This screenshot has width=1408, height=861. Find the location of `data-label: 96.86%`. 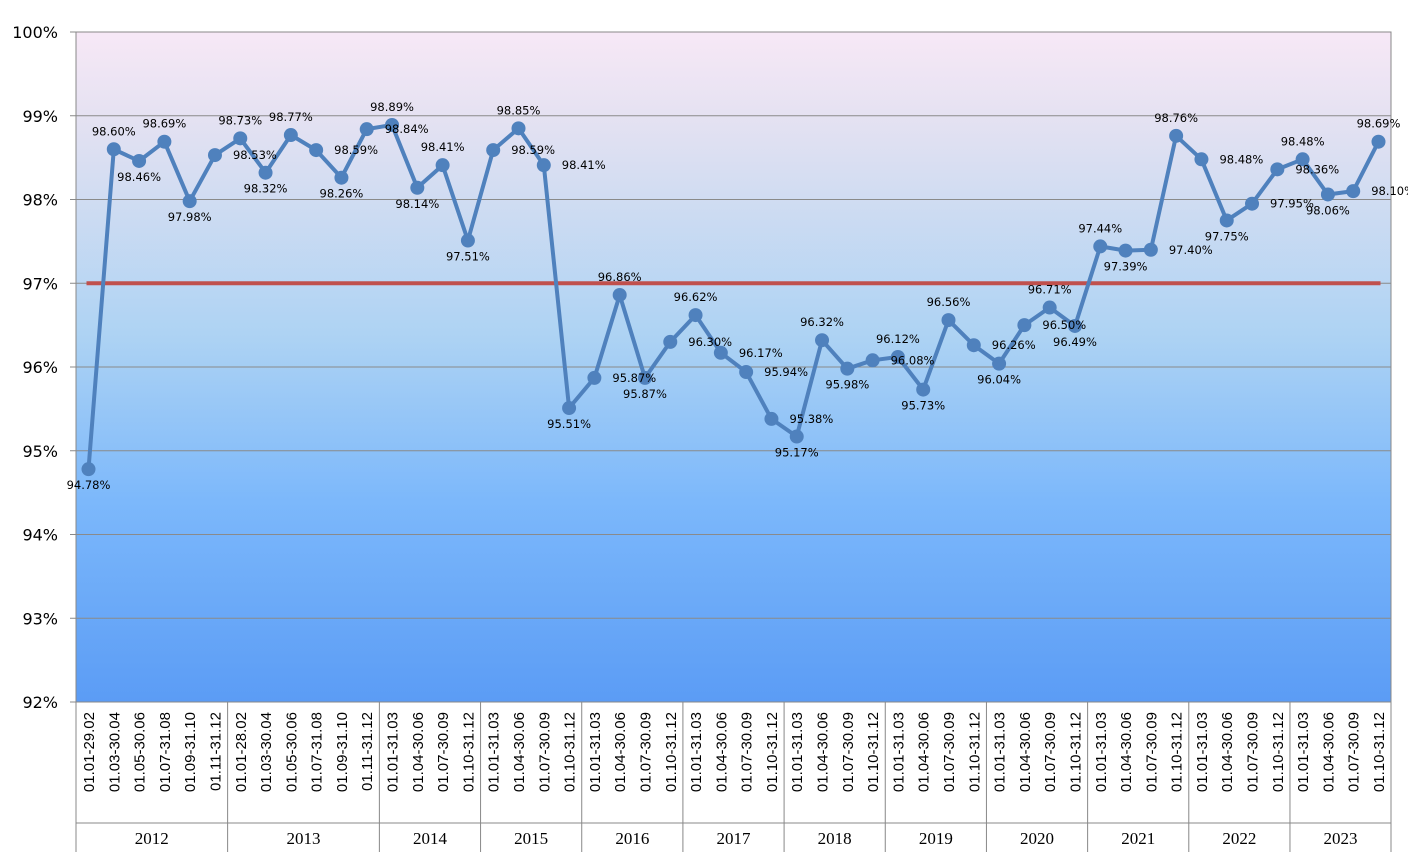

data-label: 96.86% is located at coordinates (620, 277).